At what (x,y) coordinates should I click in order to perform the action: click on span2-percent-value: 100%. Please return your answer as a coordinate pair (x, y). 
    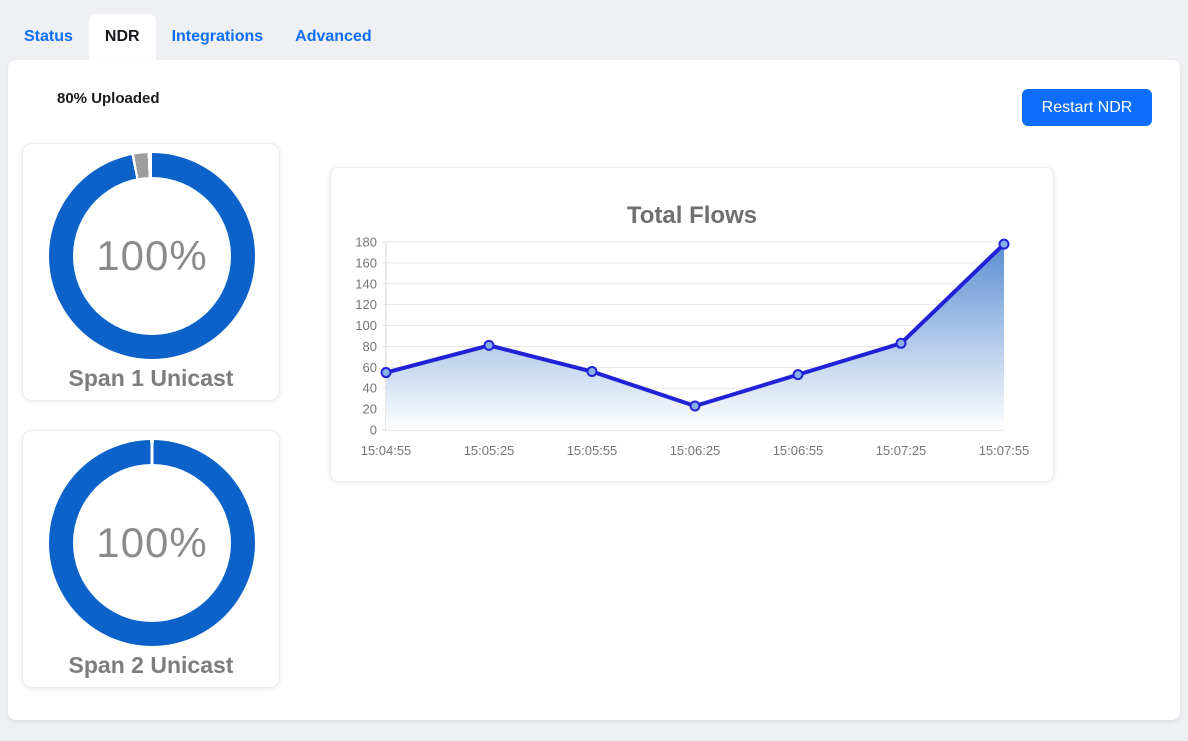
    Looking at the image, I should click on (152, 542).